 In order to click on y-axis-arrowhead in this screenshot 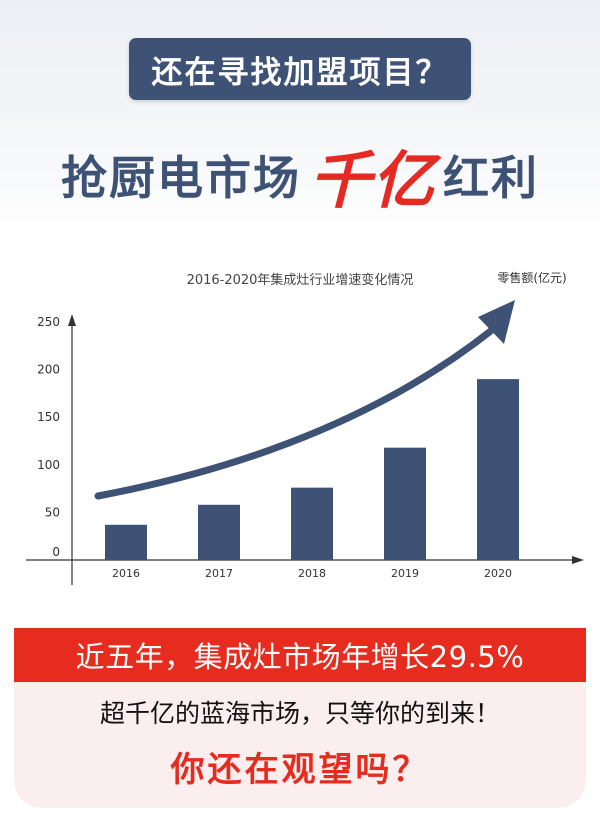, I will do `click(72, 320)`.